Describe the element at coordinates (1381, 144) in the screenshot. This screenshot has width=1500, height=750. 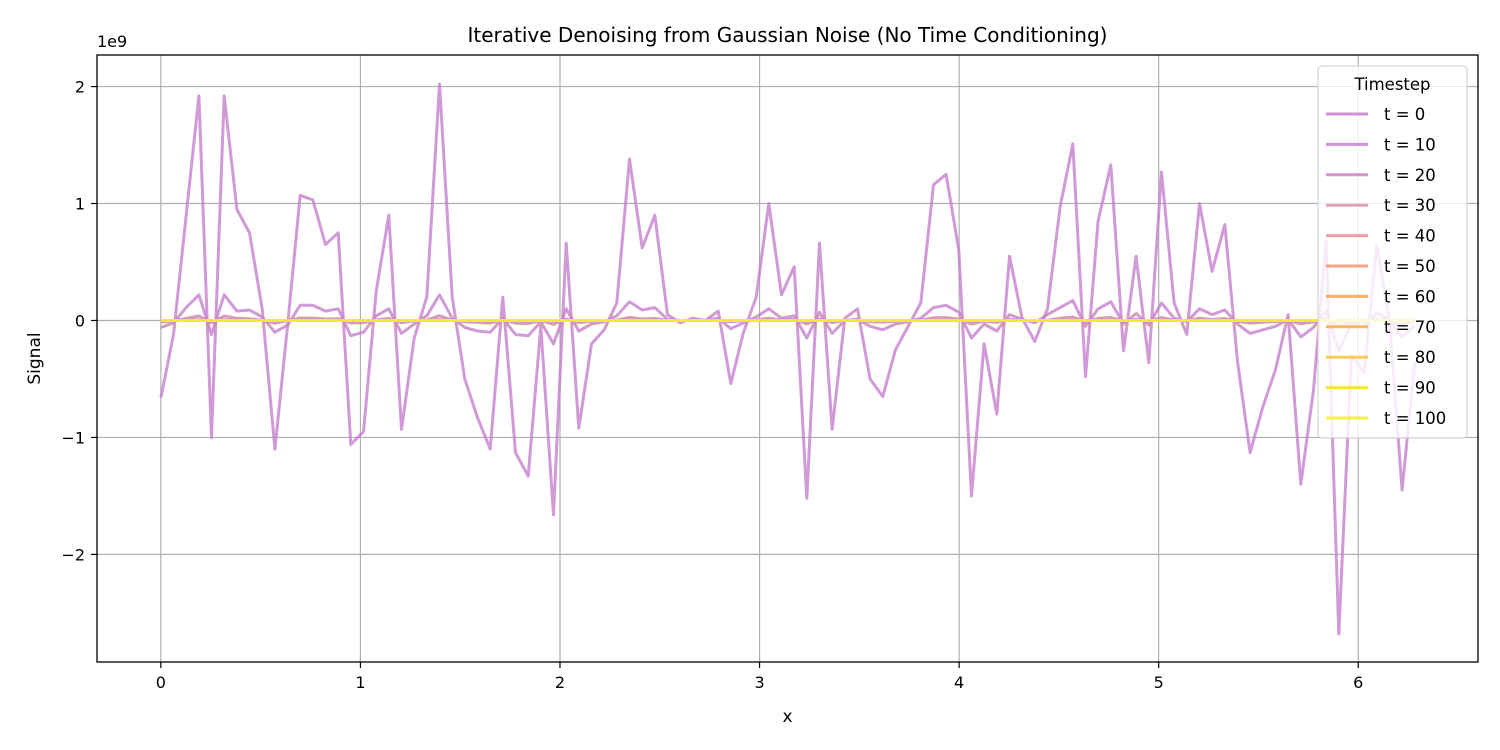
I see `legend-item: t = 10` at that location.